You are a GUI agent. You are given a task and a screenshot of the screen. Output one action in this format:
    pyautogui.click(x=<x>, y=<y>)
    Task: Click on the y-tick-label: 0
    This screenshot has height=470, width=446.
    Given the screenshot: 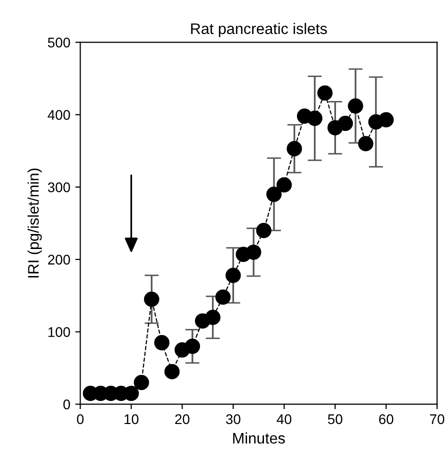 What is the action you would take?
    pyautogui.click(x=66, y=405)
    